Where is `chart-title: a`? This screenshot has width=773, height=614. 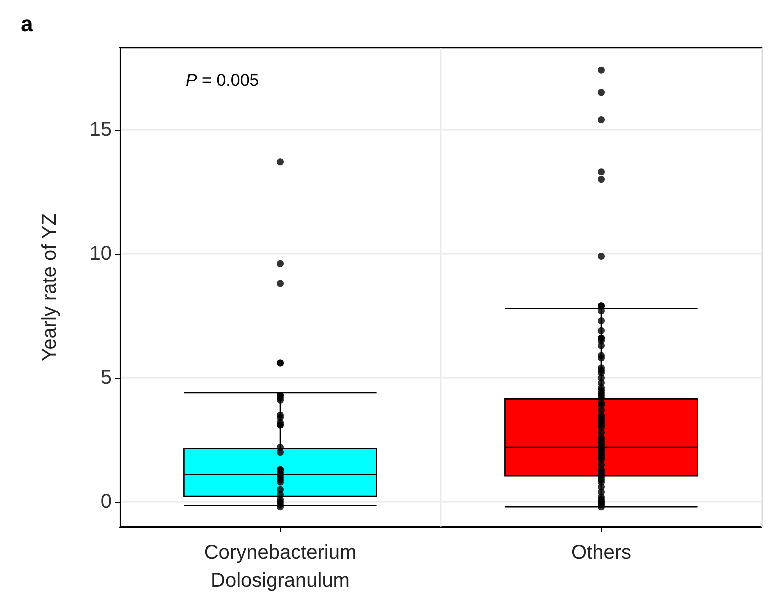
chart-title: a is located at coordinates (27, 24).